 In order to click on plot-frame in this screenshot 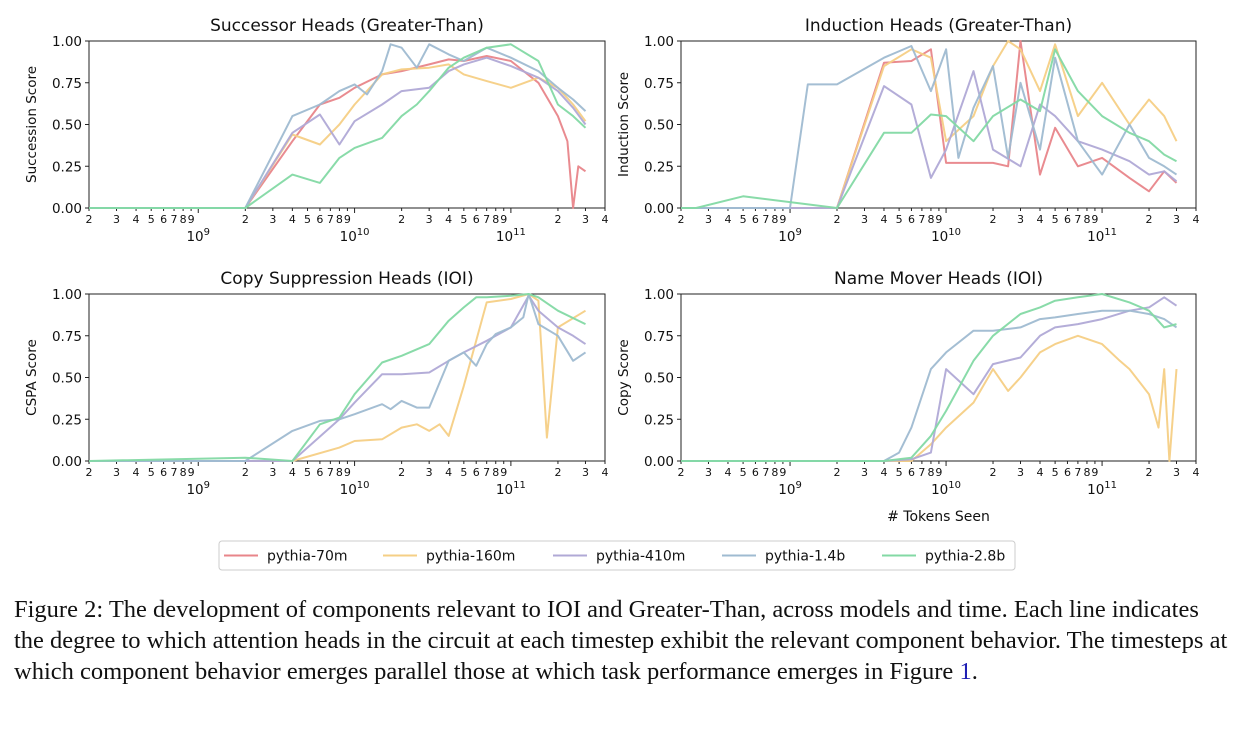, I will do `click(347, 377)`.